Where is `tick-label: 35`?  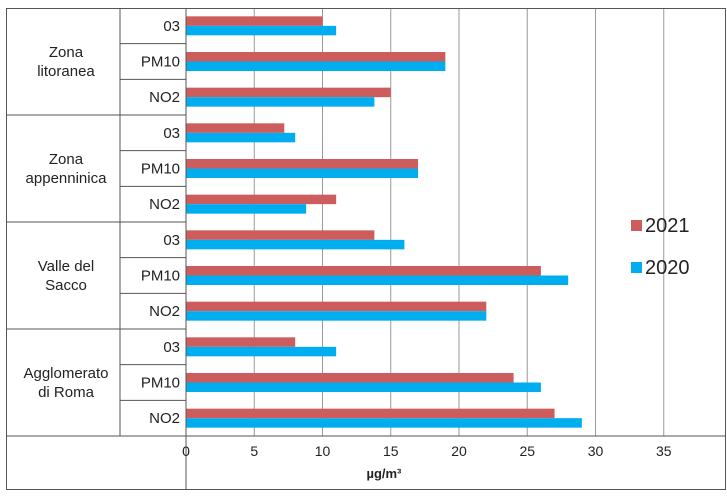 tick-label: 35 is located at coordinates (664, 451).